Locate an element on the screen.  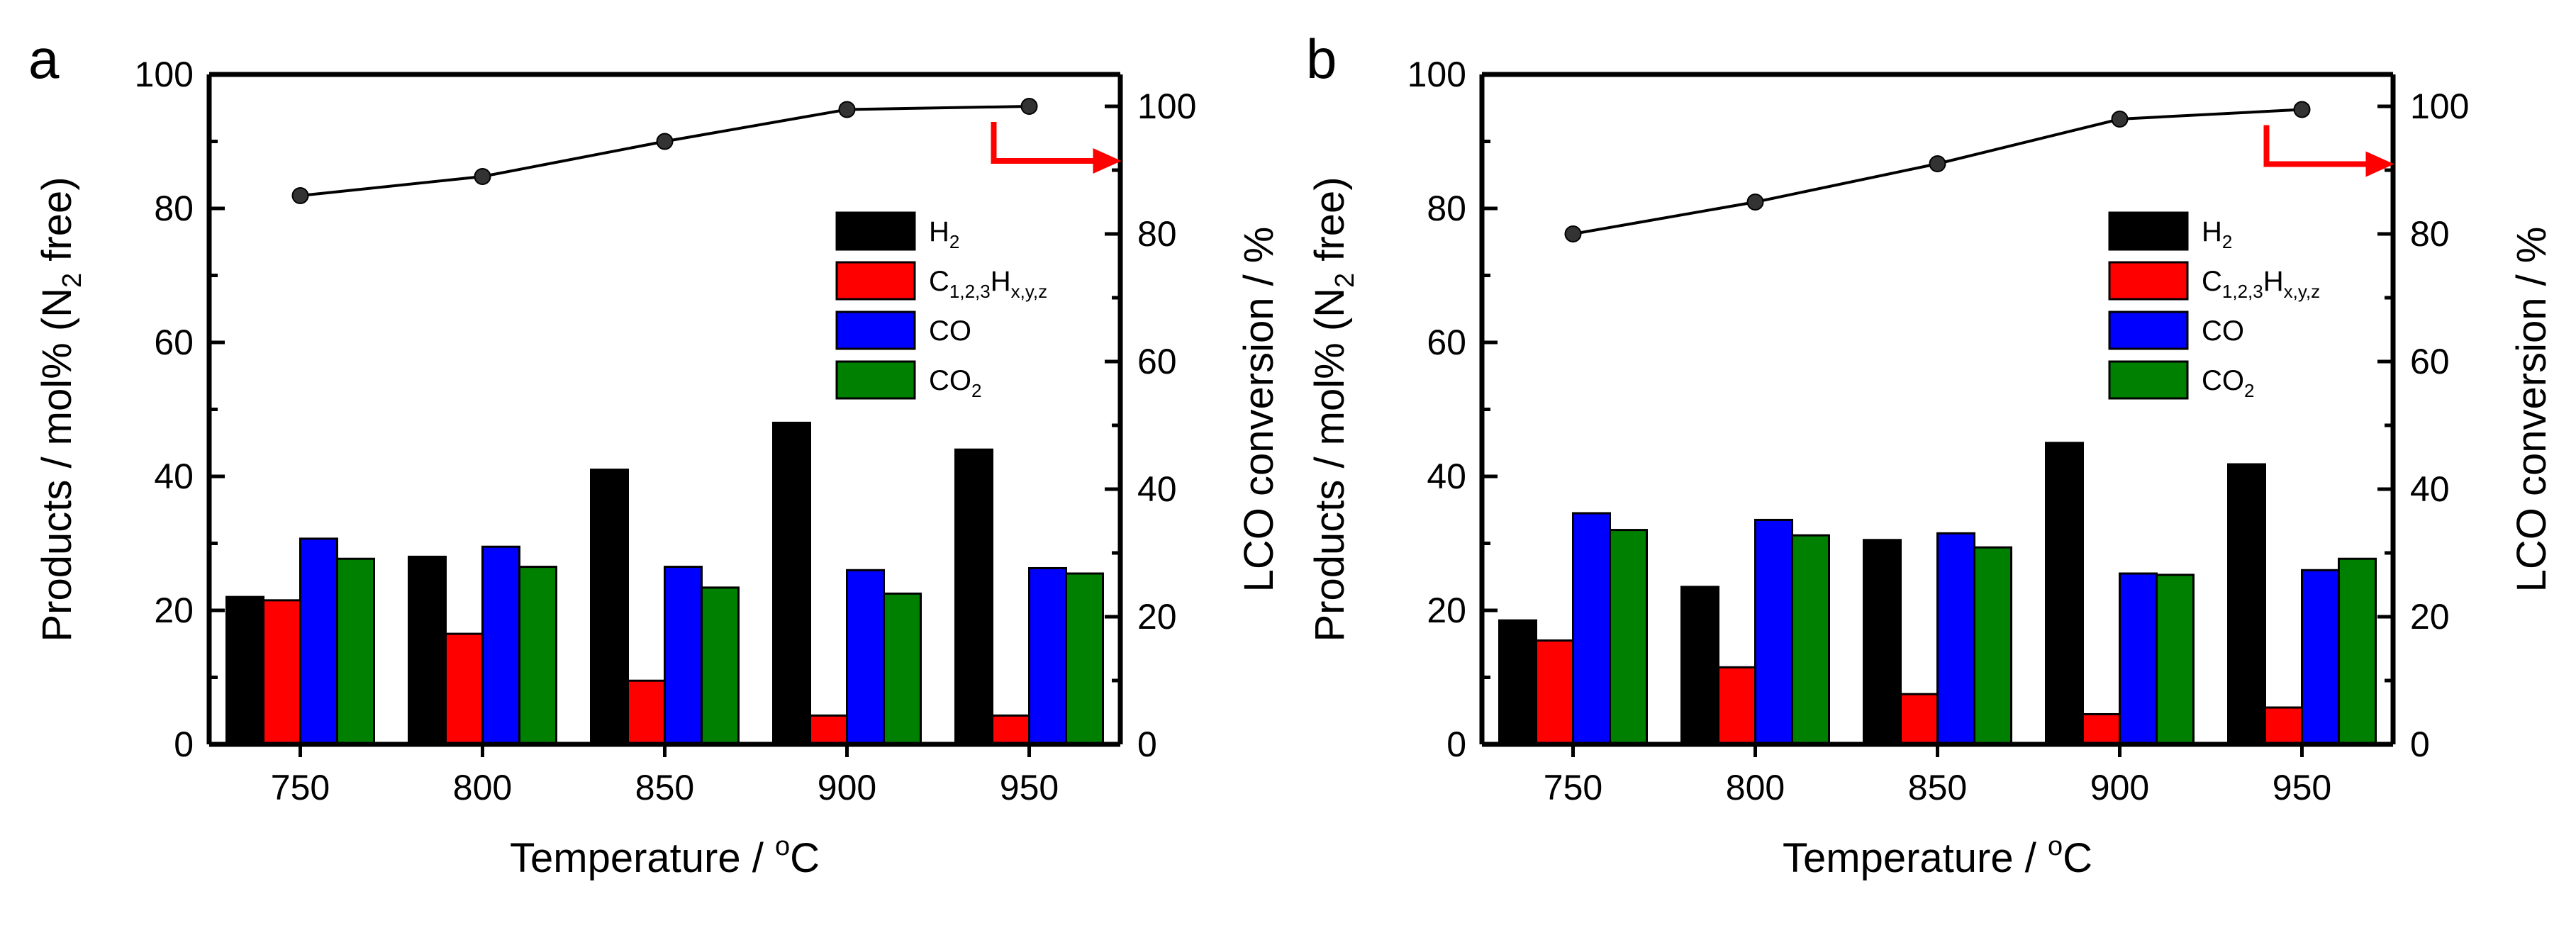
y2-tick-label: 20 is located at coordinates (1157, 617).